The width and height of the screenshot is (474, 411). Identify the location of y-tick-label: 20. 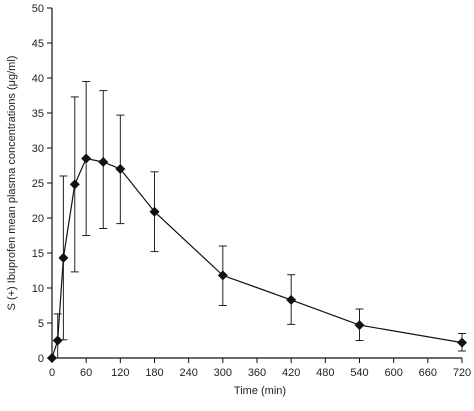
(38, 219).